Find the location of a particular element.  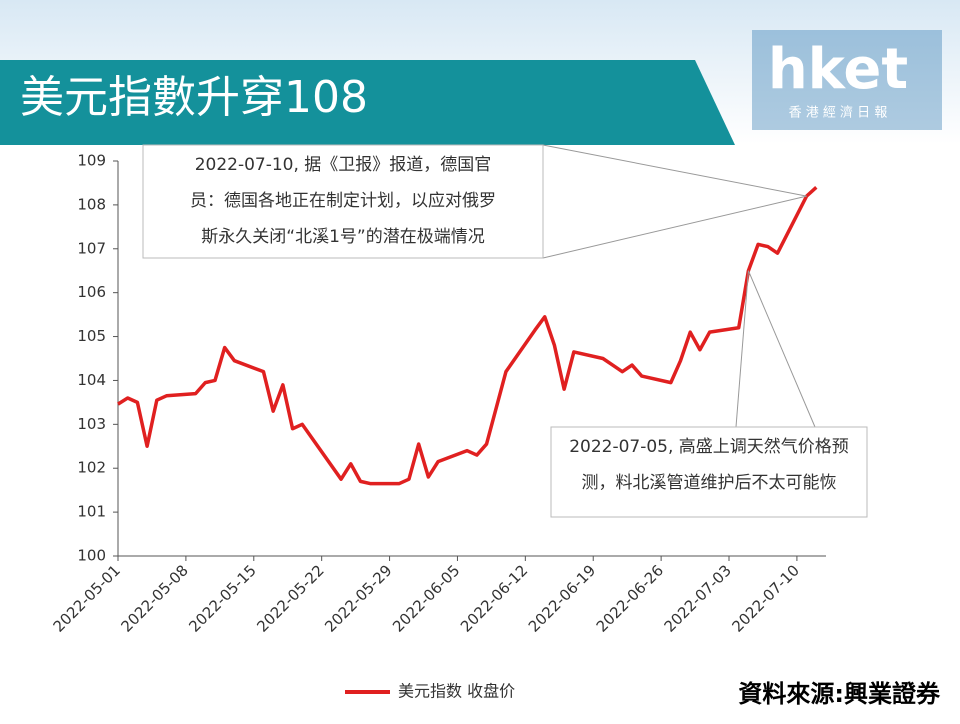

annotation-text: 员：德国各地正在制定计划，以应对俄罗 is located at coordinates (343, 201).